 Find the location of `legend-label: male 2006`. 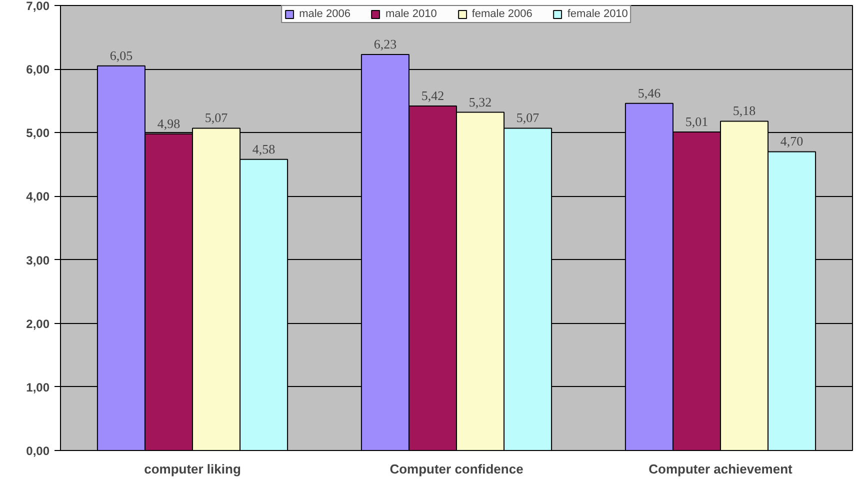

legend-label: male 2006 is located at coordinates (324, 14).